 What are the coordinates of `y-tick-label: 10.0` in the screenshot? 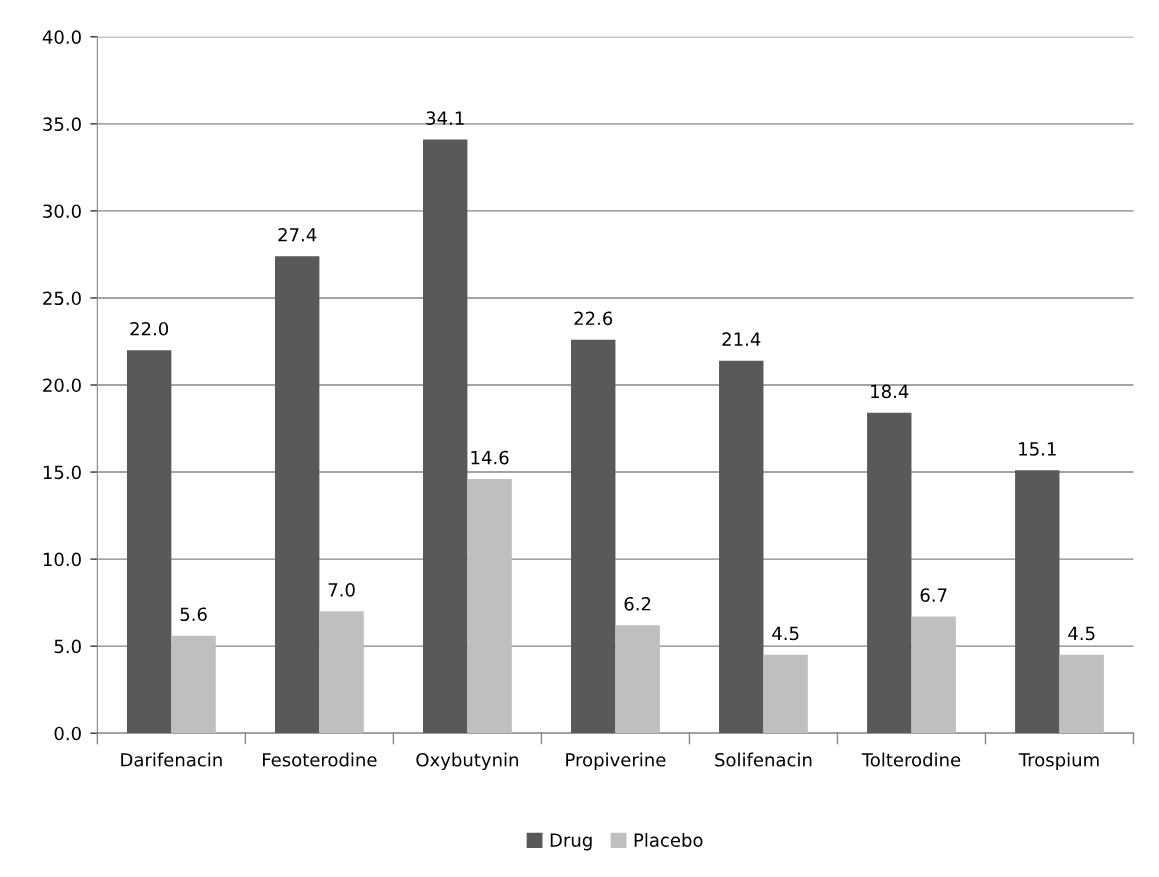 It's located at (62, 559).